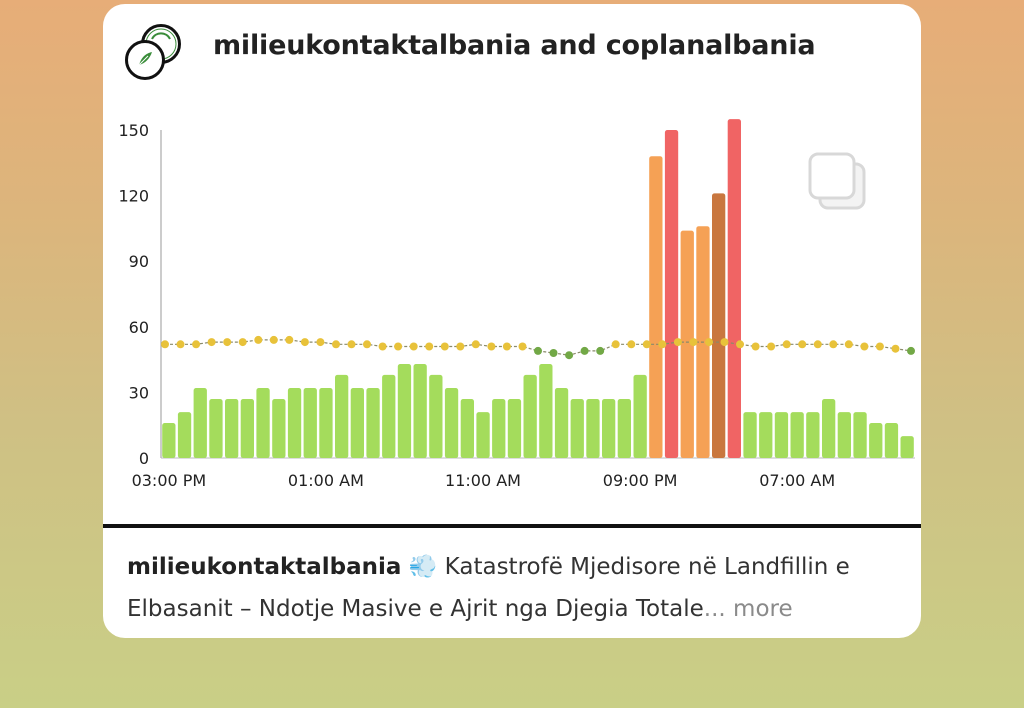 The width and height of the screenshot is (1024, 708). Describe the element at coordinates (838, 182) in the screenshot. I see `multiple-images-icon` at that location.